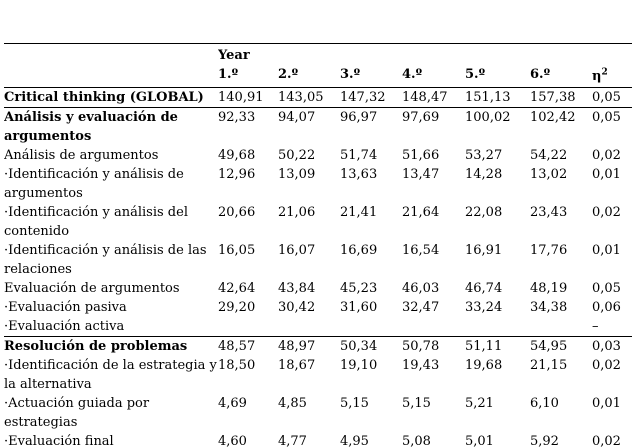  Describe the element at coordinates (237, 365) in the screenshot. I see `score-cell-year-1: 18,50` at that location.